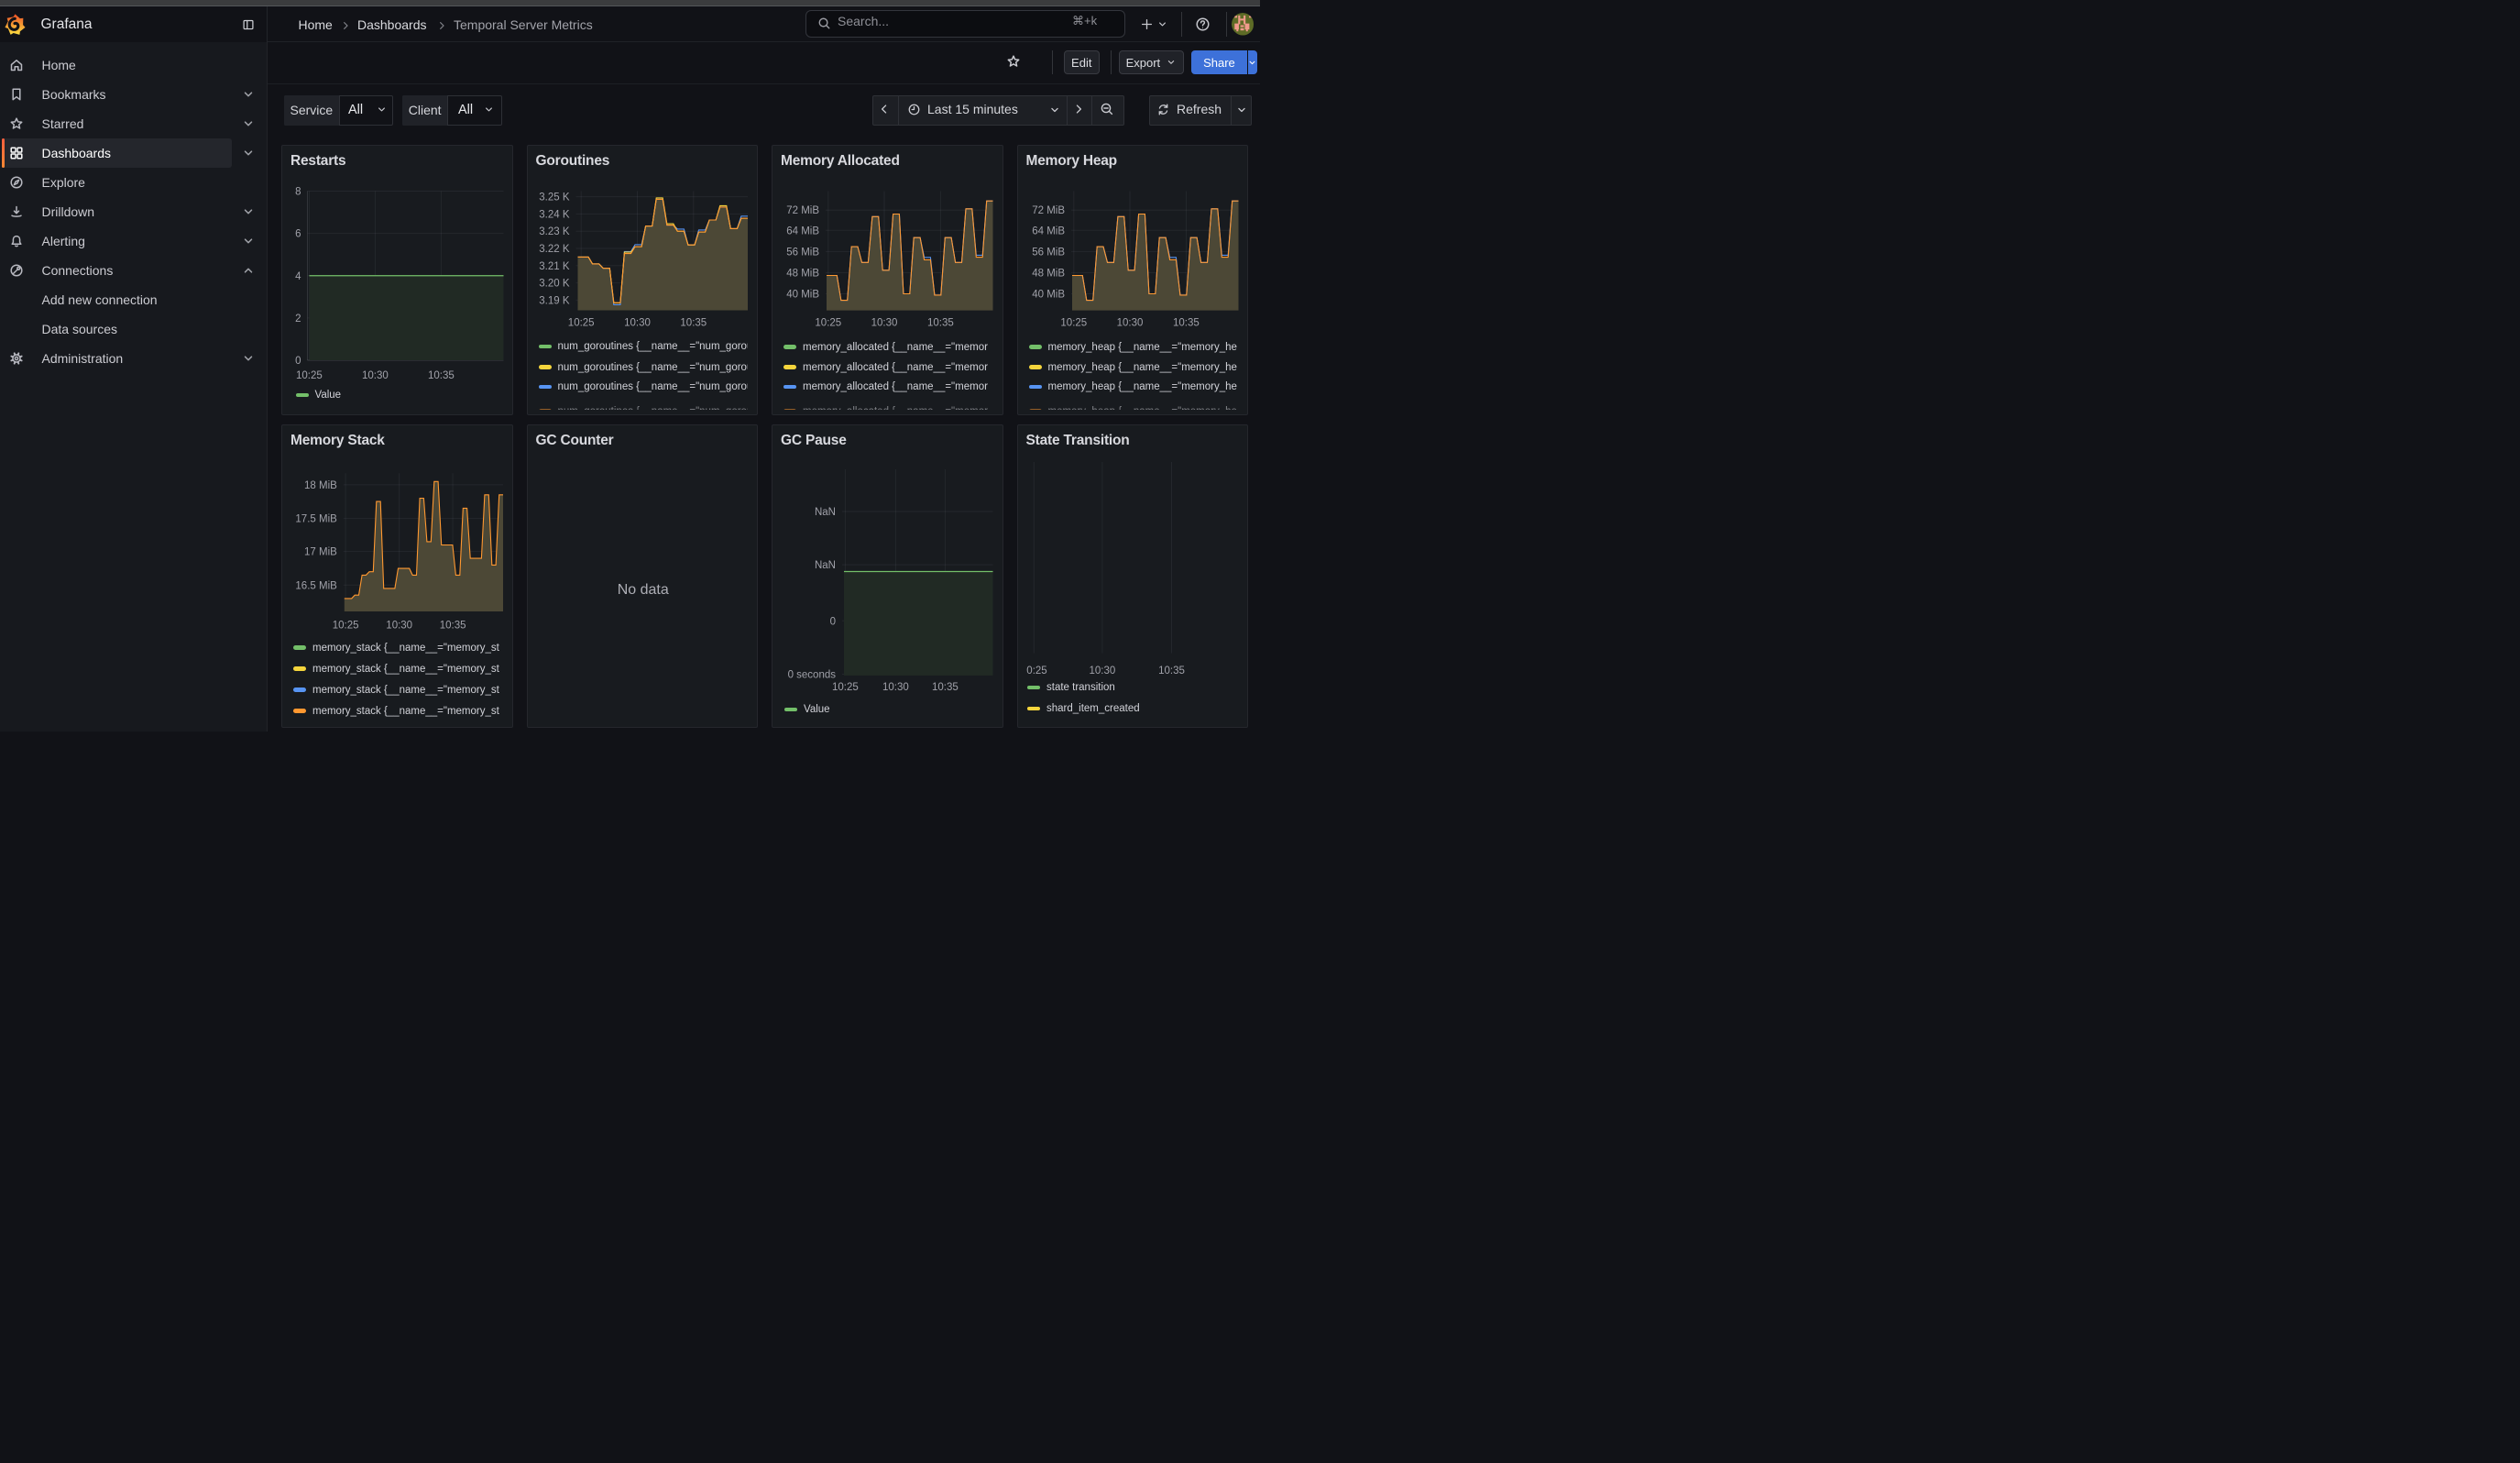 The image size is (2520, 1463). Describe the element at coordinates (554, 300) in the screenshot. I see `svg-text: 3.19 K` at that location.